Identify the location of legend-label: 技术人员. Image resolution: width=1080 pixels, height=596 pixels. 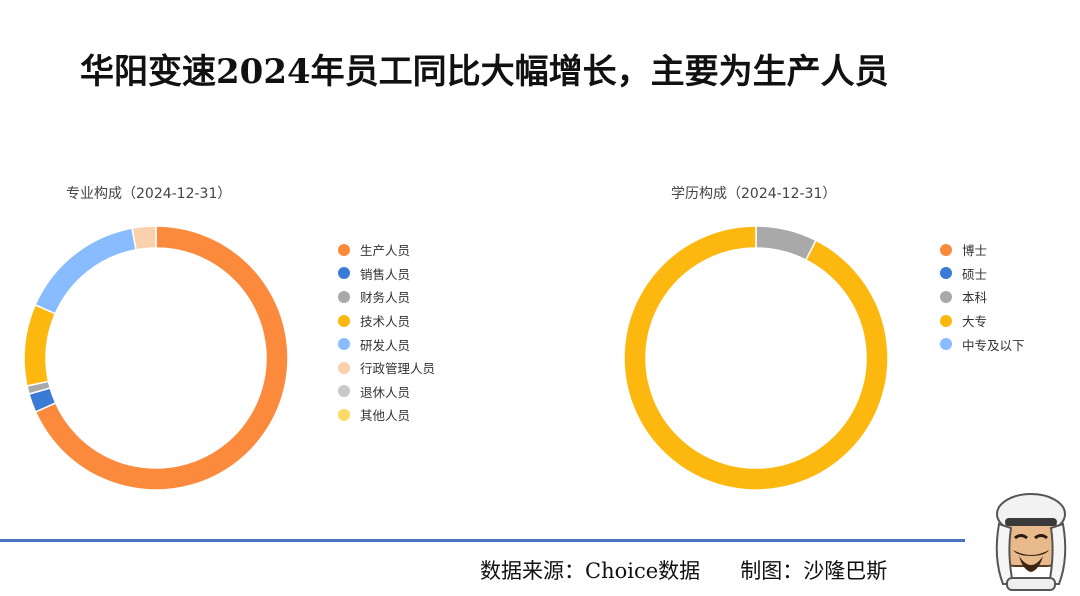
(385, 322).